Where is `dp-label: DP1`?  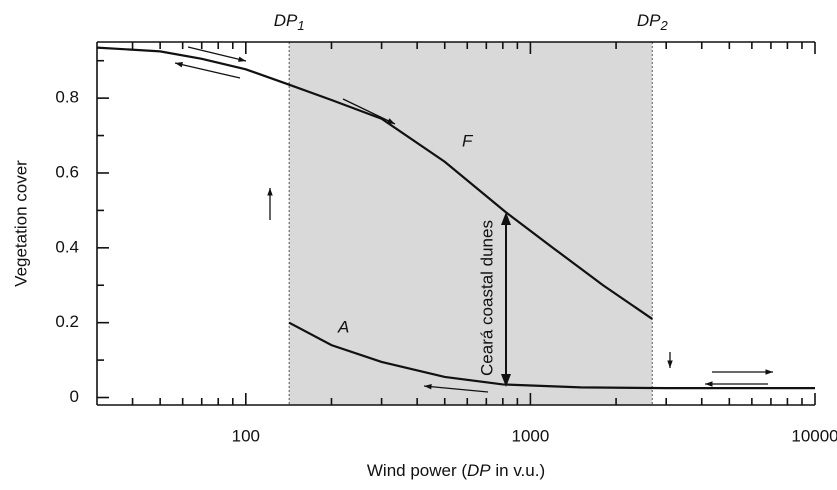 dp-label: DP1 is located at coordinates (289, 22).